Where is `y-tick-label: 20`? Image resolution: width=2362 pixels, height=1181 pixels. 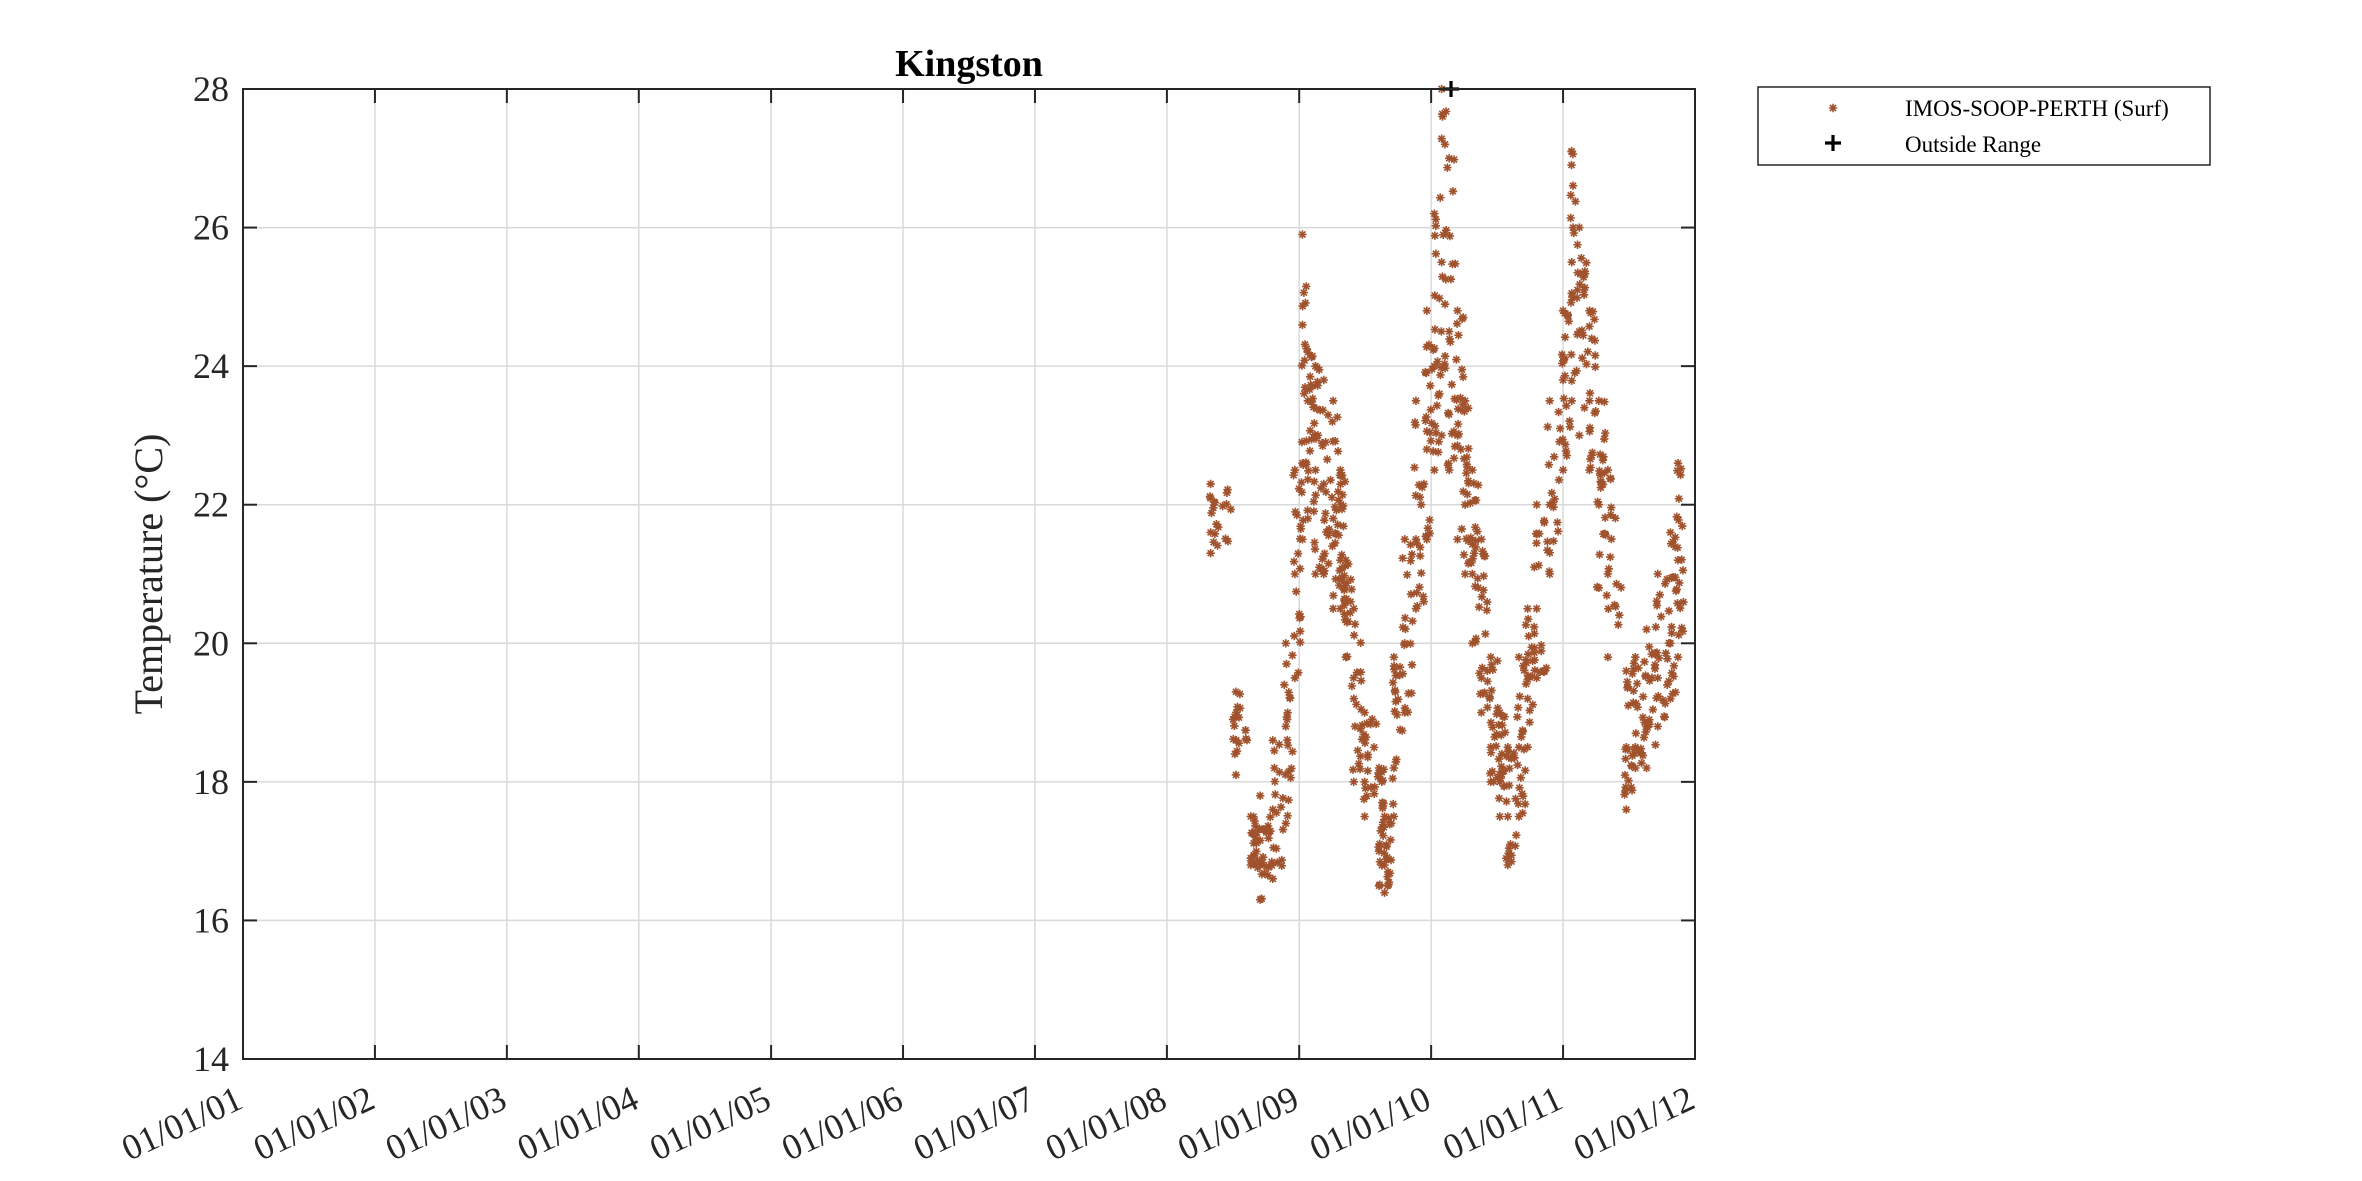
y-tick-label: 20 is located at coordinates (211, 643).